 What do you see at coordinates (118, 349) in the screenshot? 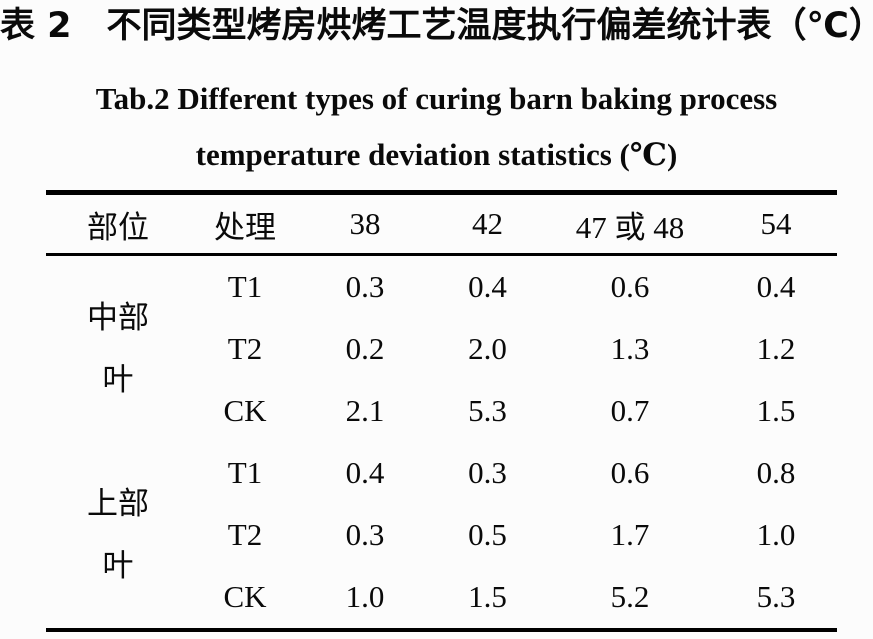
I see `part-cell-middle-leaf: 中部 叶` at bounding box center [118, 349].